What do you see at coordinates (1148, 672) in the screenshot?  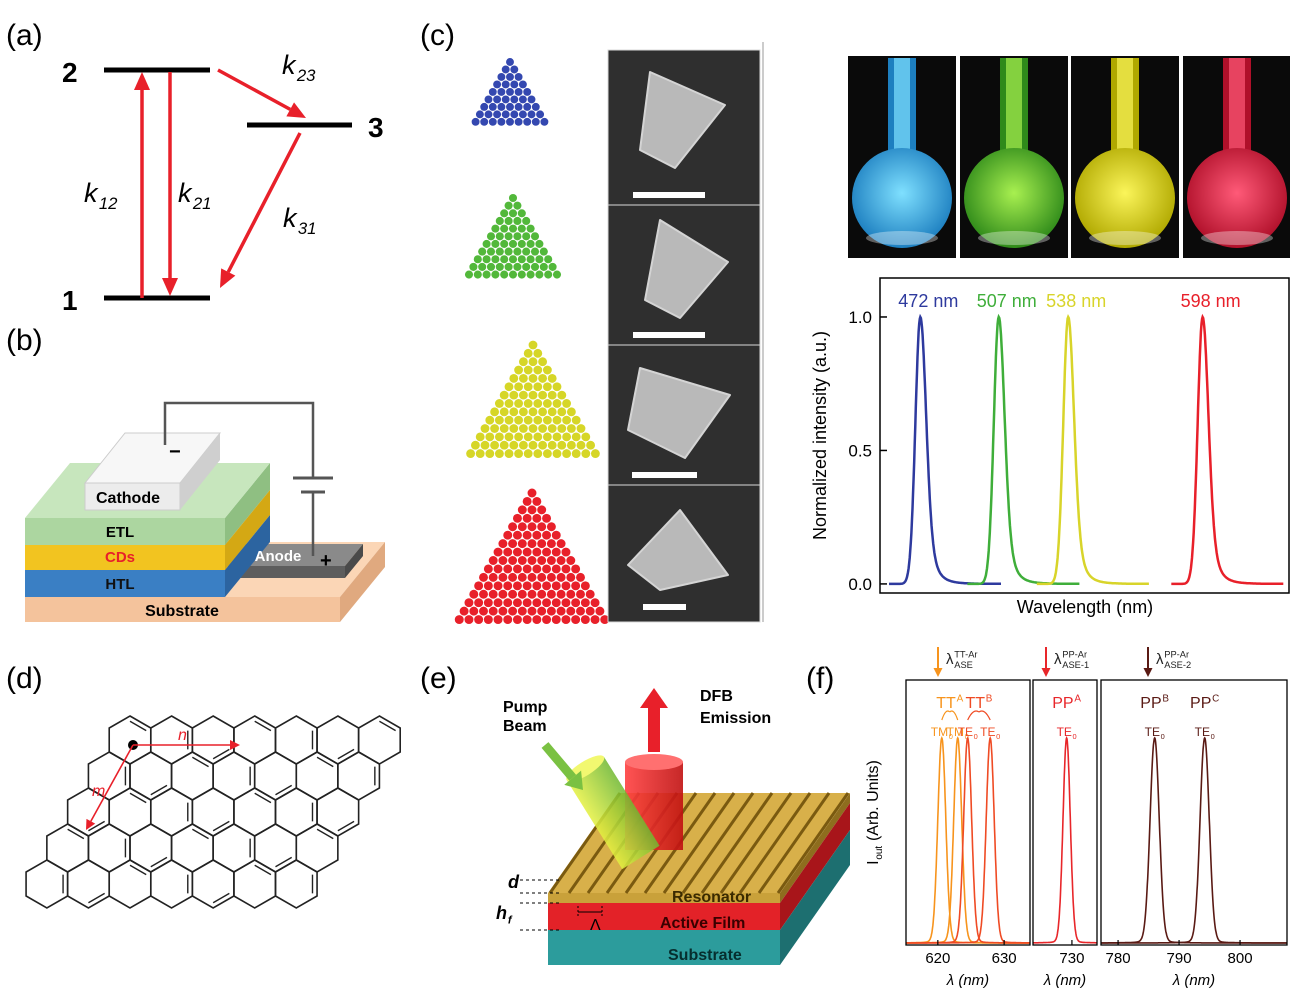 I see `ase-arrow-head` at bounding box center [1148, 672].